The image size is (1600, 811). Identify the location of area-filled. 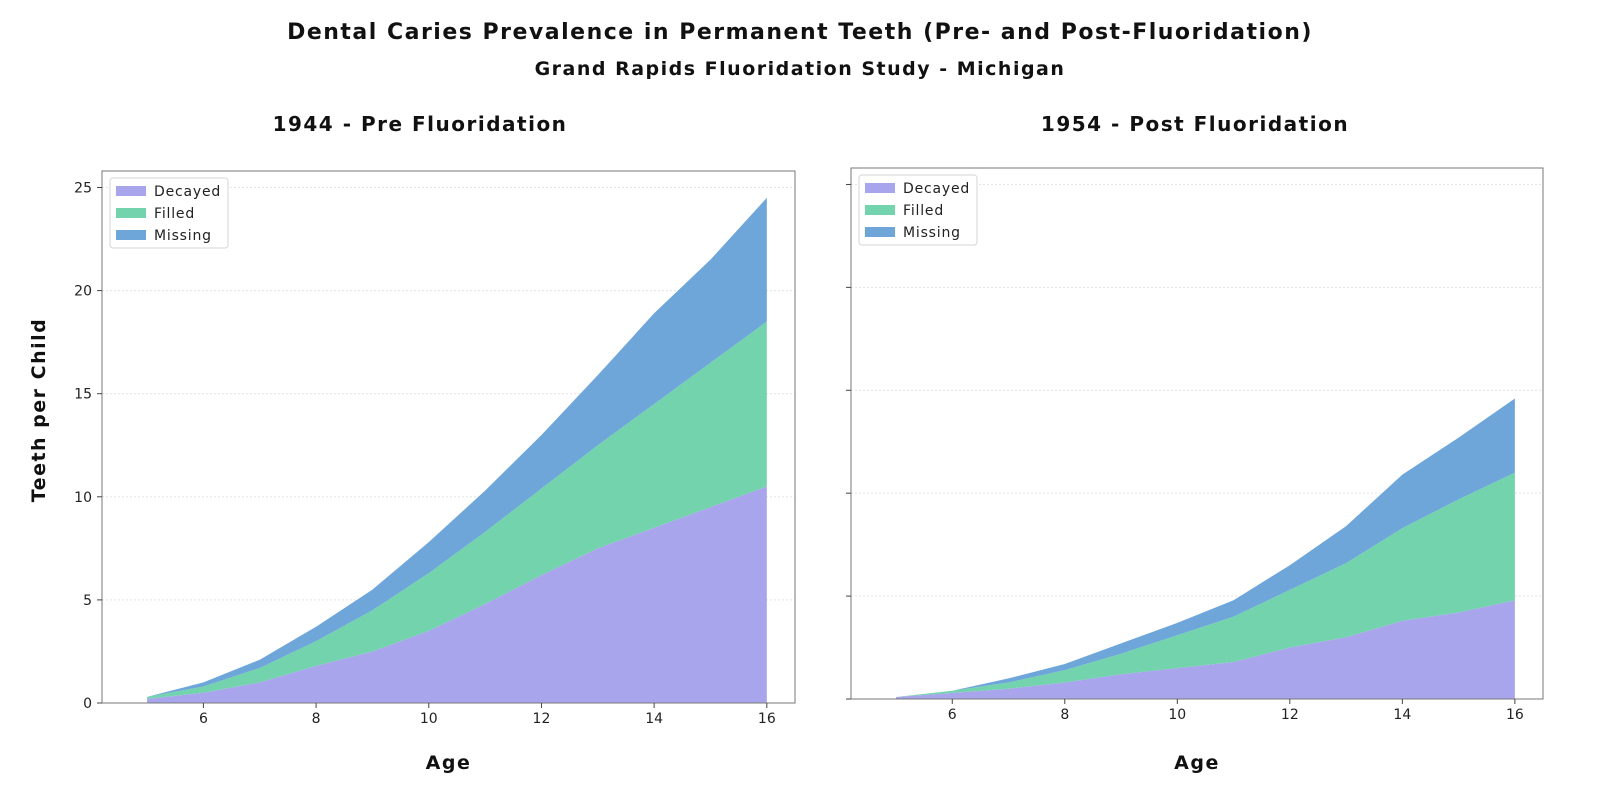
(1205, 584).